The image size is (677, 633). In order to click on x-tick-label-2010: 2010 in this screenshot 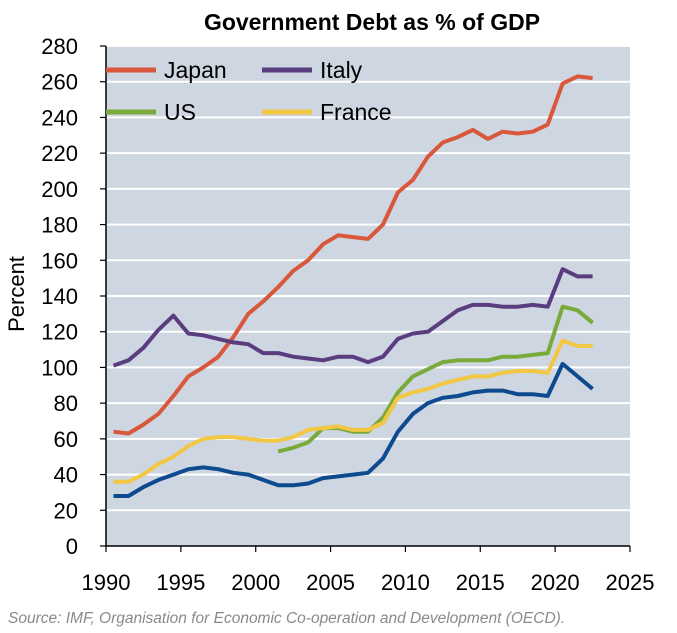, I will do `click(405, 582)`.